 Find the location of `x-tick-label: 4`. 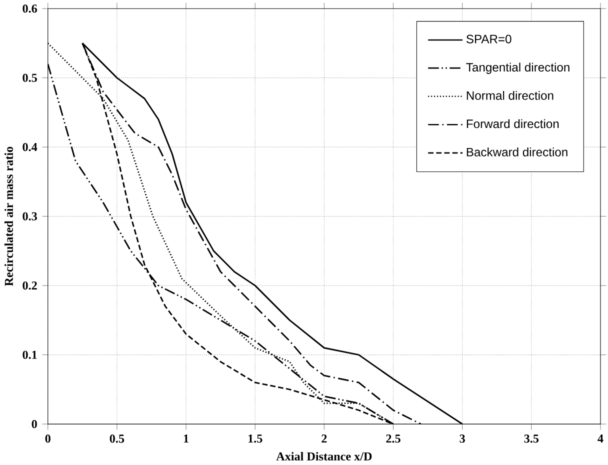

x-tick-label: 4 is located at coordinates (601, 438).